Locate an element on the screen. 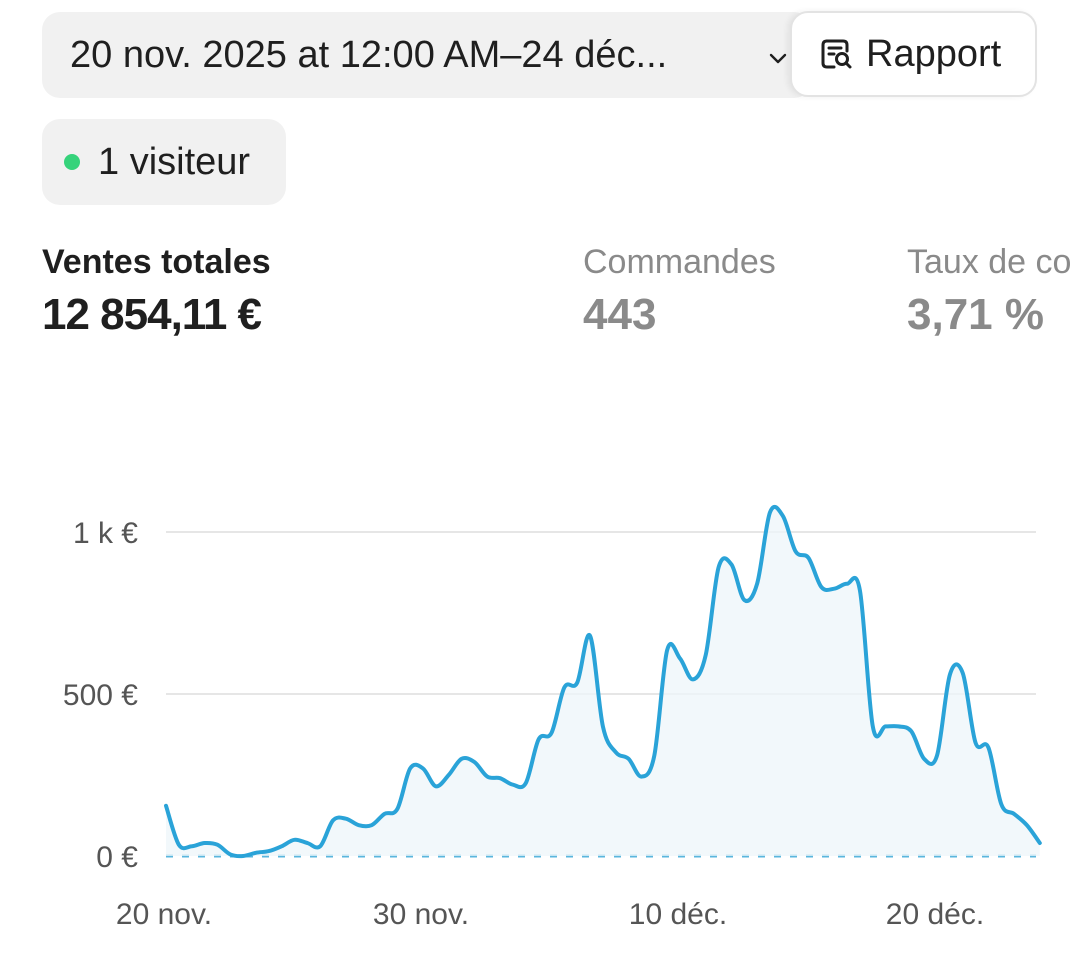 The image size is (1080, 979). metric-value: 12 854,11 € is located at coordinates (152, 314).